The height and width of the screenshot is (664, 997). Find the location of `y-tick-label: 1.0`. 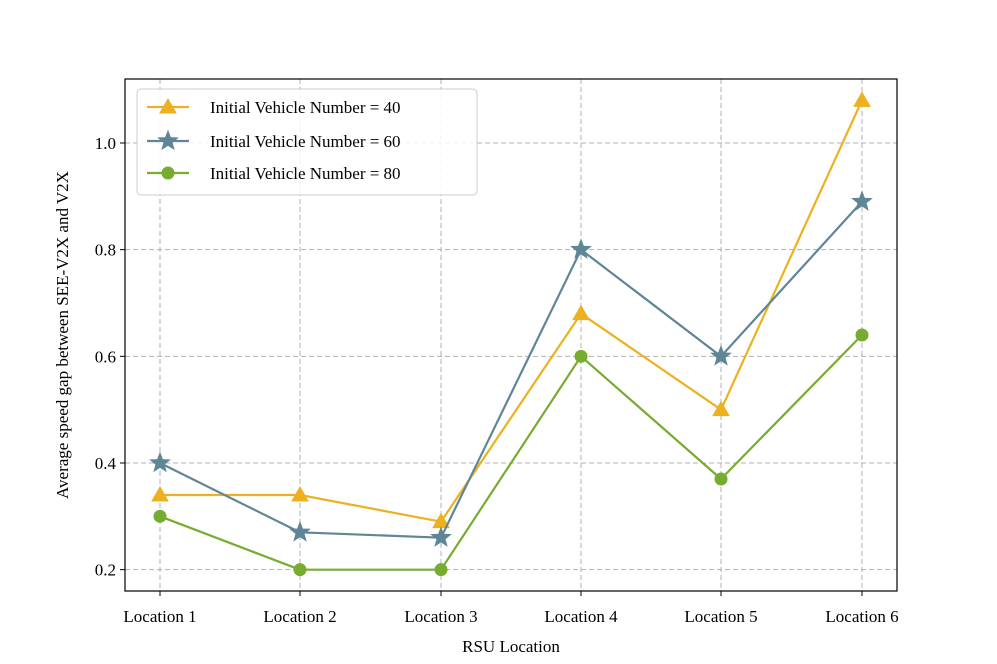

y-tick-label: 1.0 is located at coordinates (105, 143).